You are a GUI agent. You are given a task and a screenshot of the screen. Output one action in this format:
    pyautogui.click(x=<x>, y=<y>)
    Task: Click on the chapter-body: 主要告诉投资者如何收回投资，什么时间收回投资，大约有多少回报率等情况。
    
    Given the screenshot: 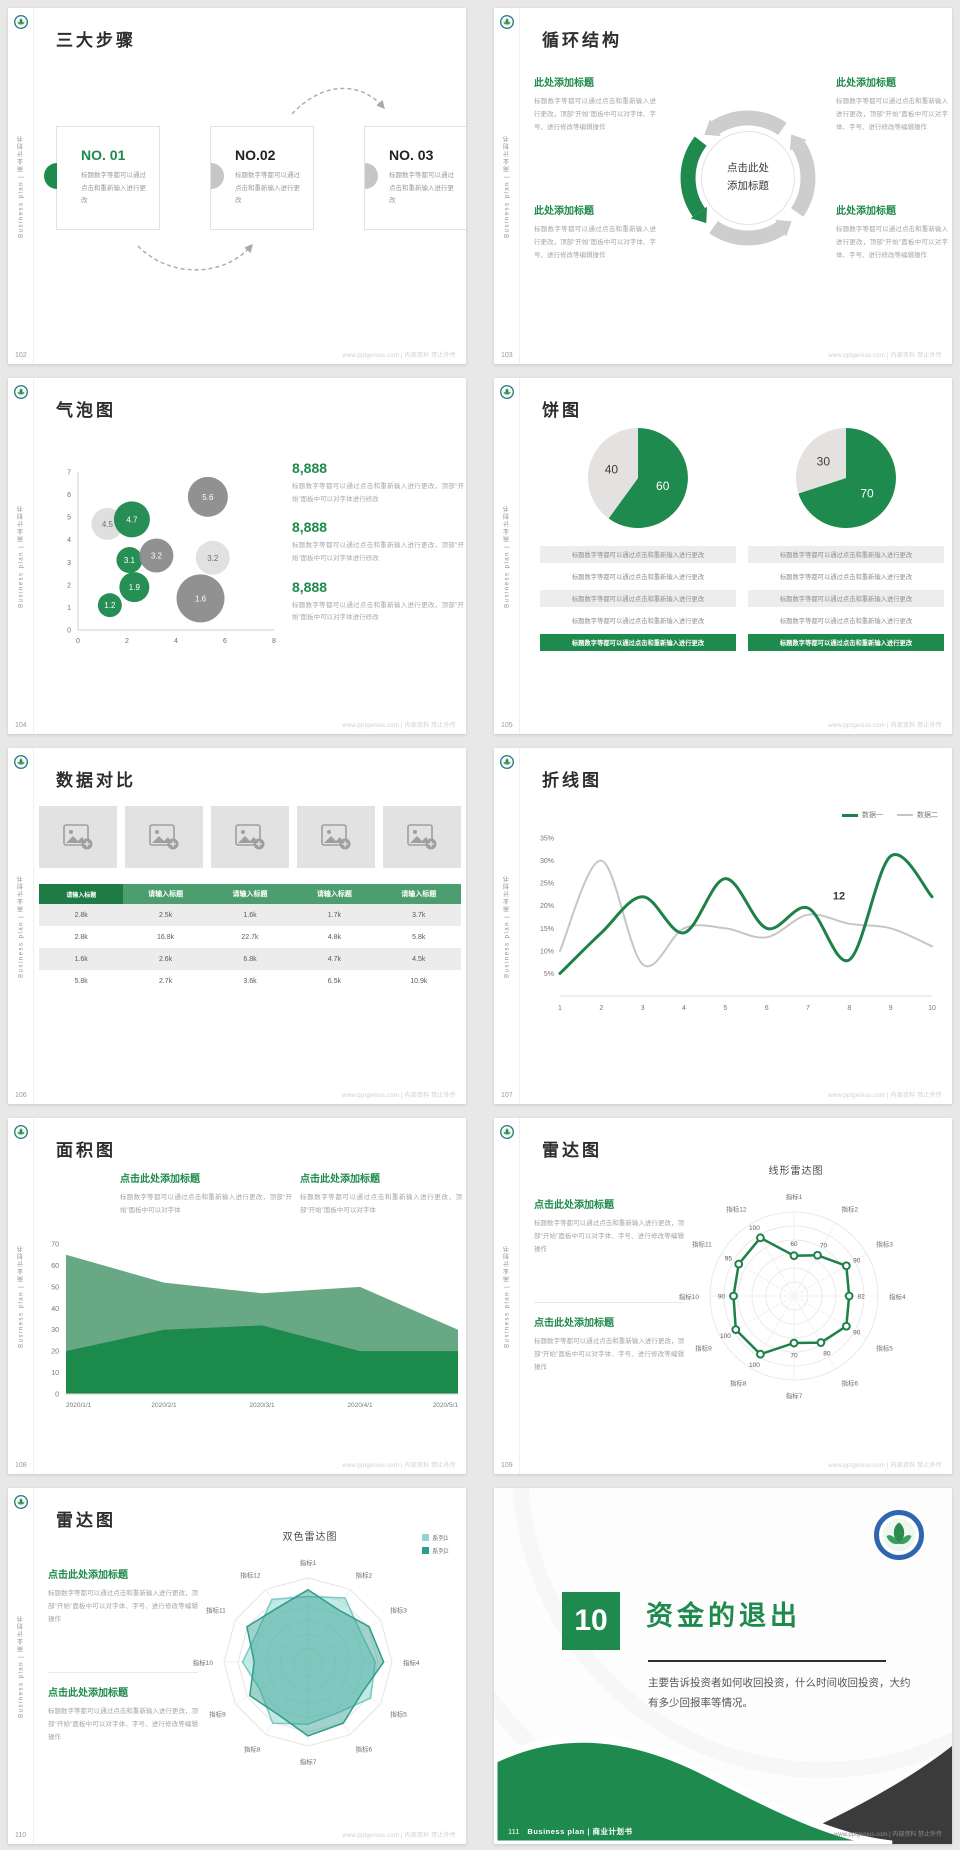 What is the action you would take?
    pyautogui.click(x=779, y=1693)
    